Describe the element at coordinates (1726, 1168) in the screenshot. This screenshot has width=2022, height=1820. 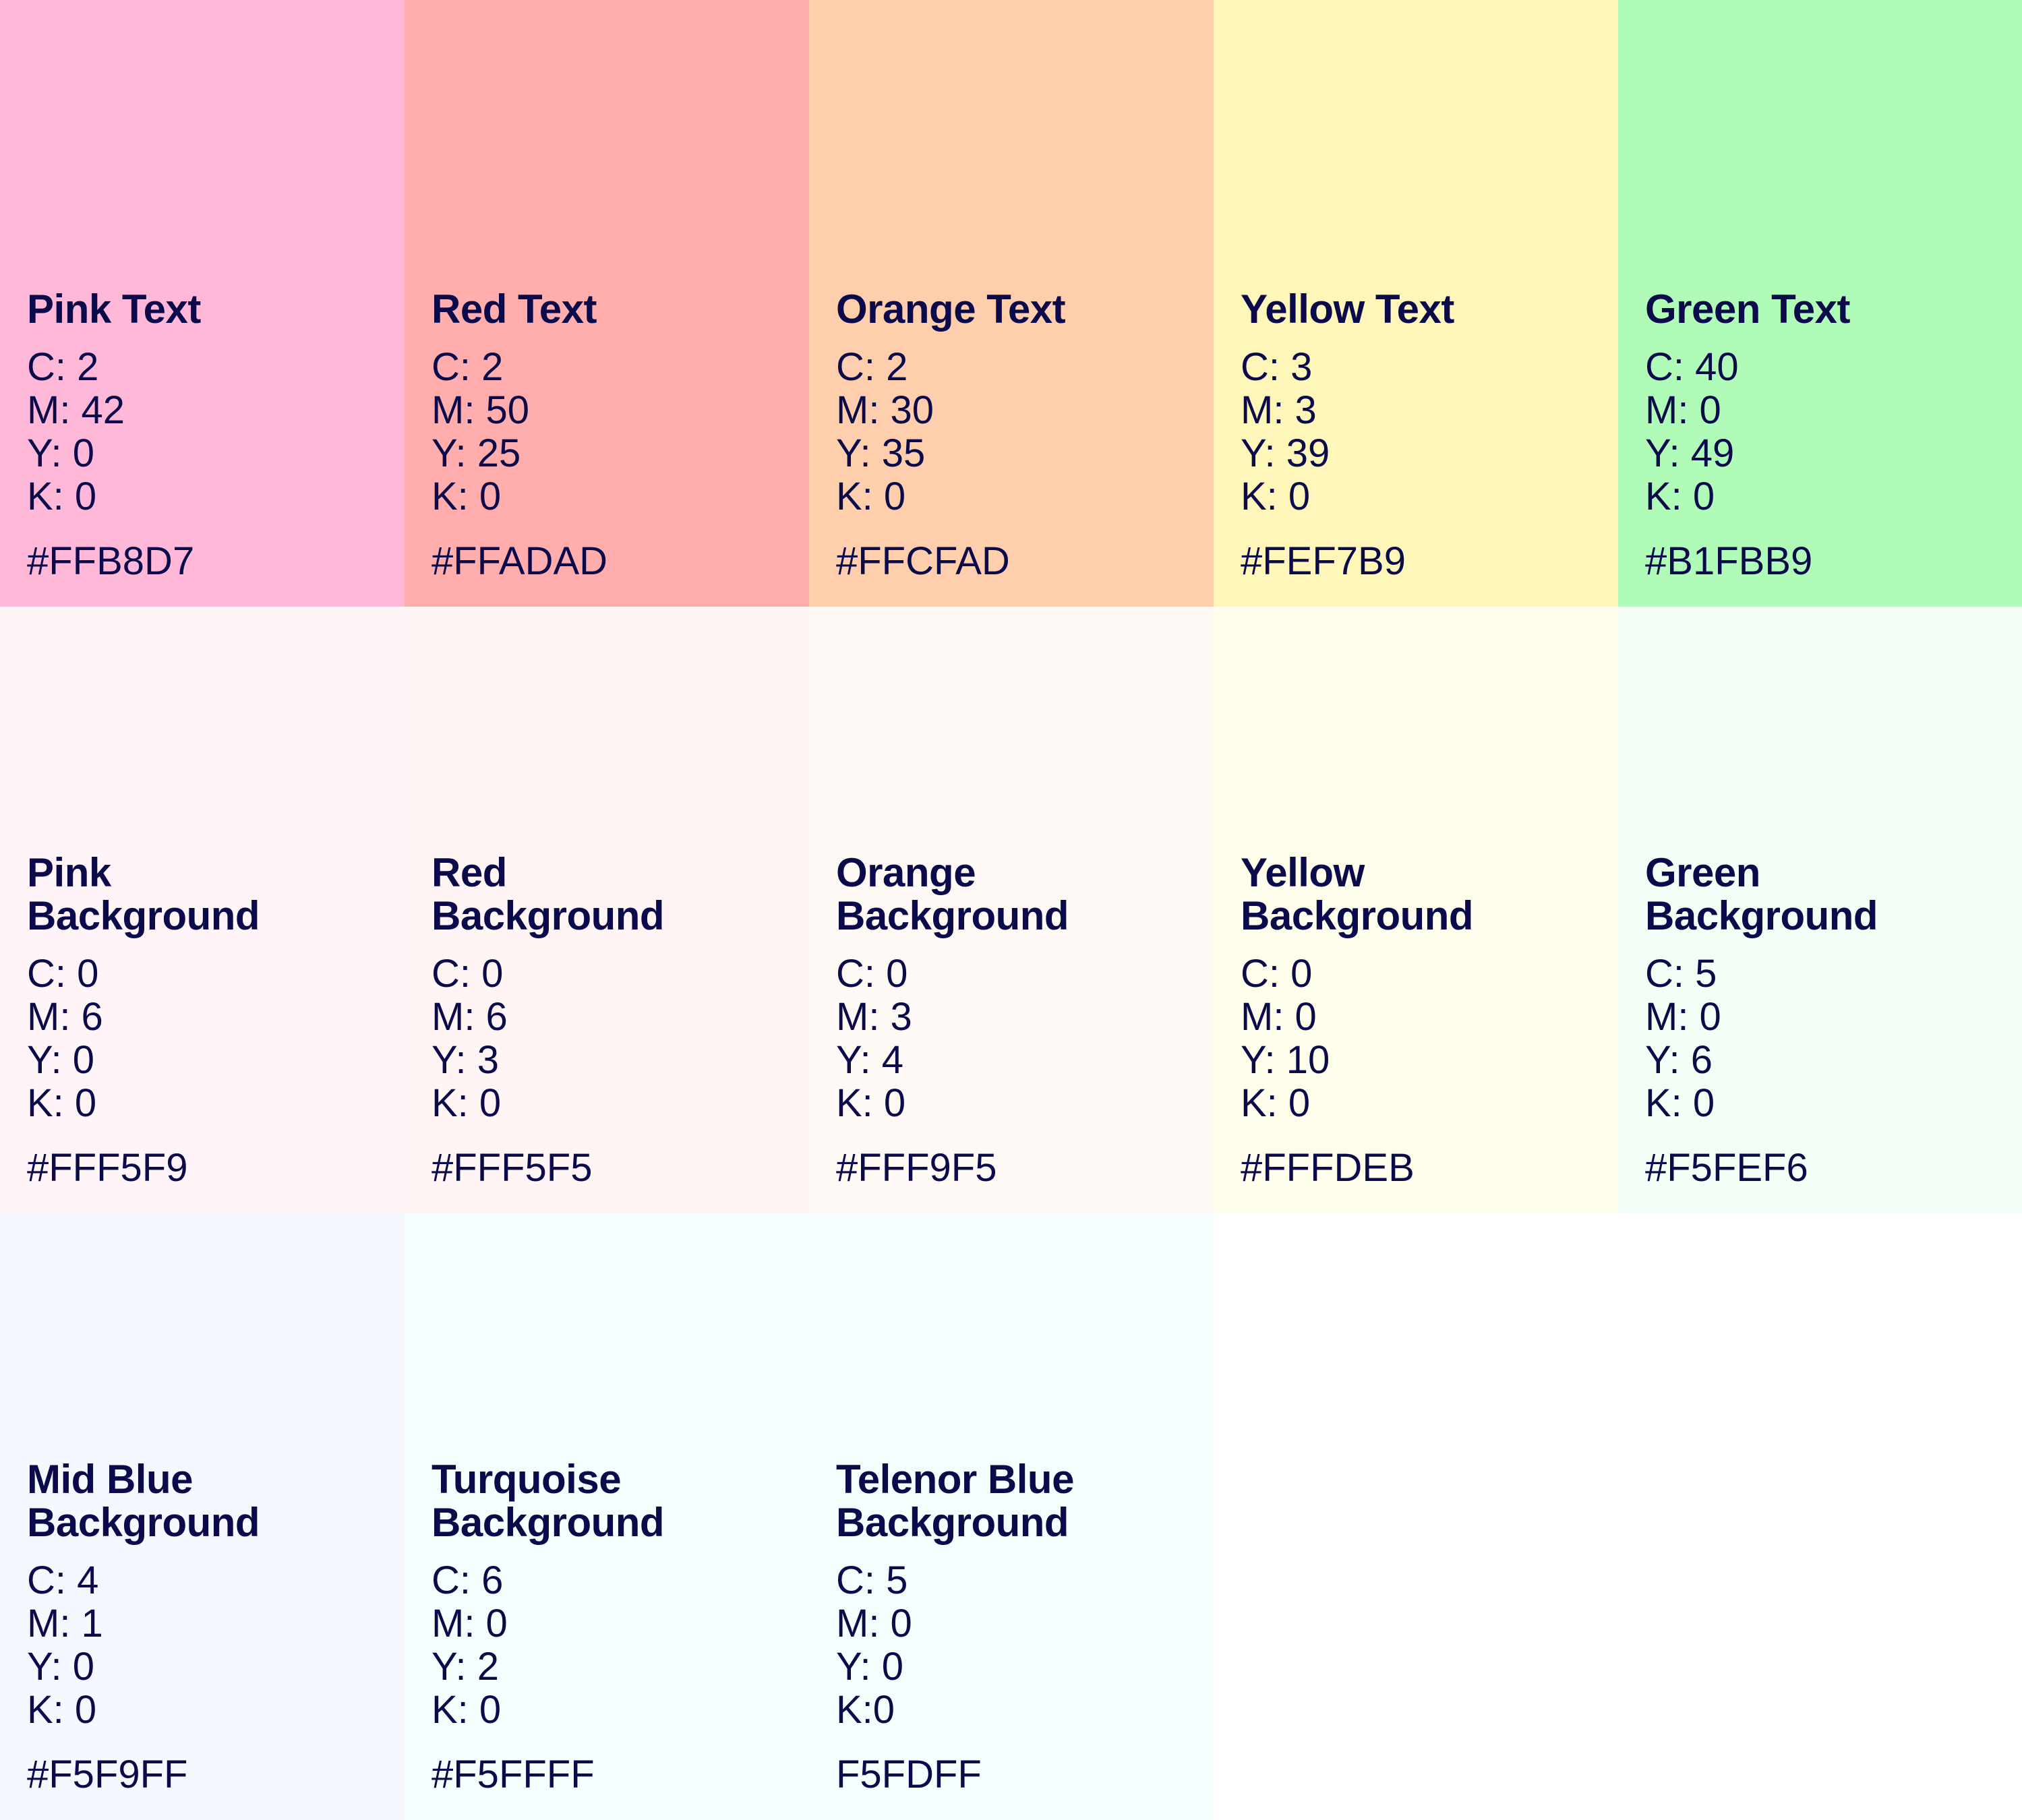
I see `hex-value: #F5FEF6` at that location.